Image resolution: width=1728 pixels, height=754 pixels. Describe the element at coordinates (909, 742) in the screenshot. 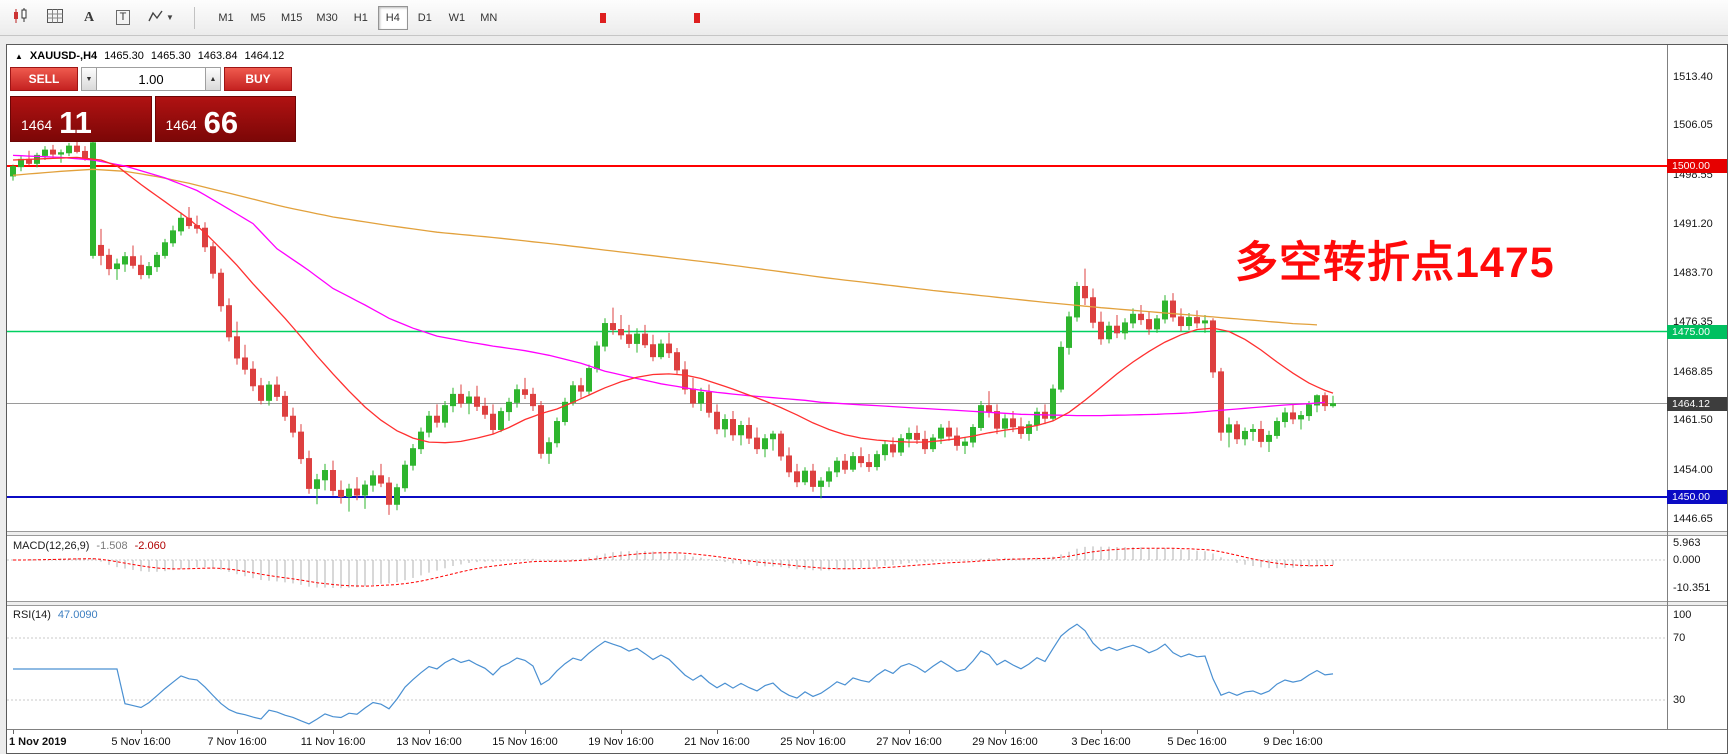

I see `time-axis-label: 27 Nov 16:00` at that location.